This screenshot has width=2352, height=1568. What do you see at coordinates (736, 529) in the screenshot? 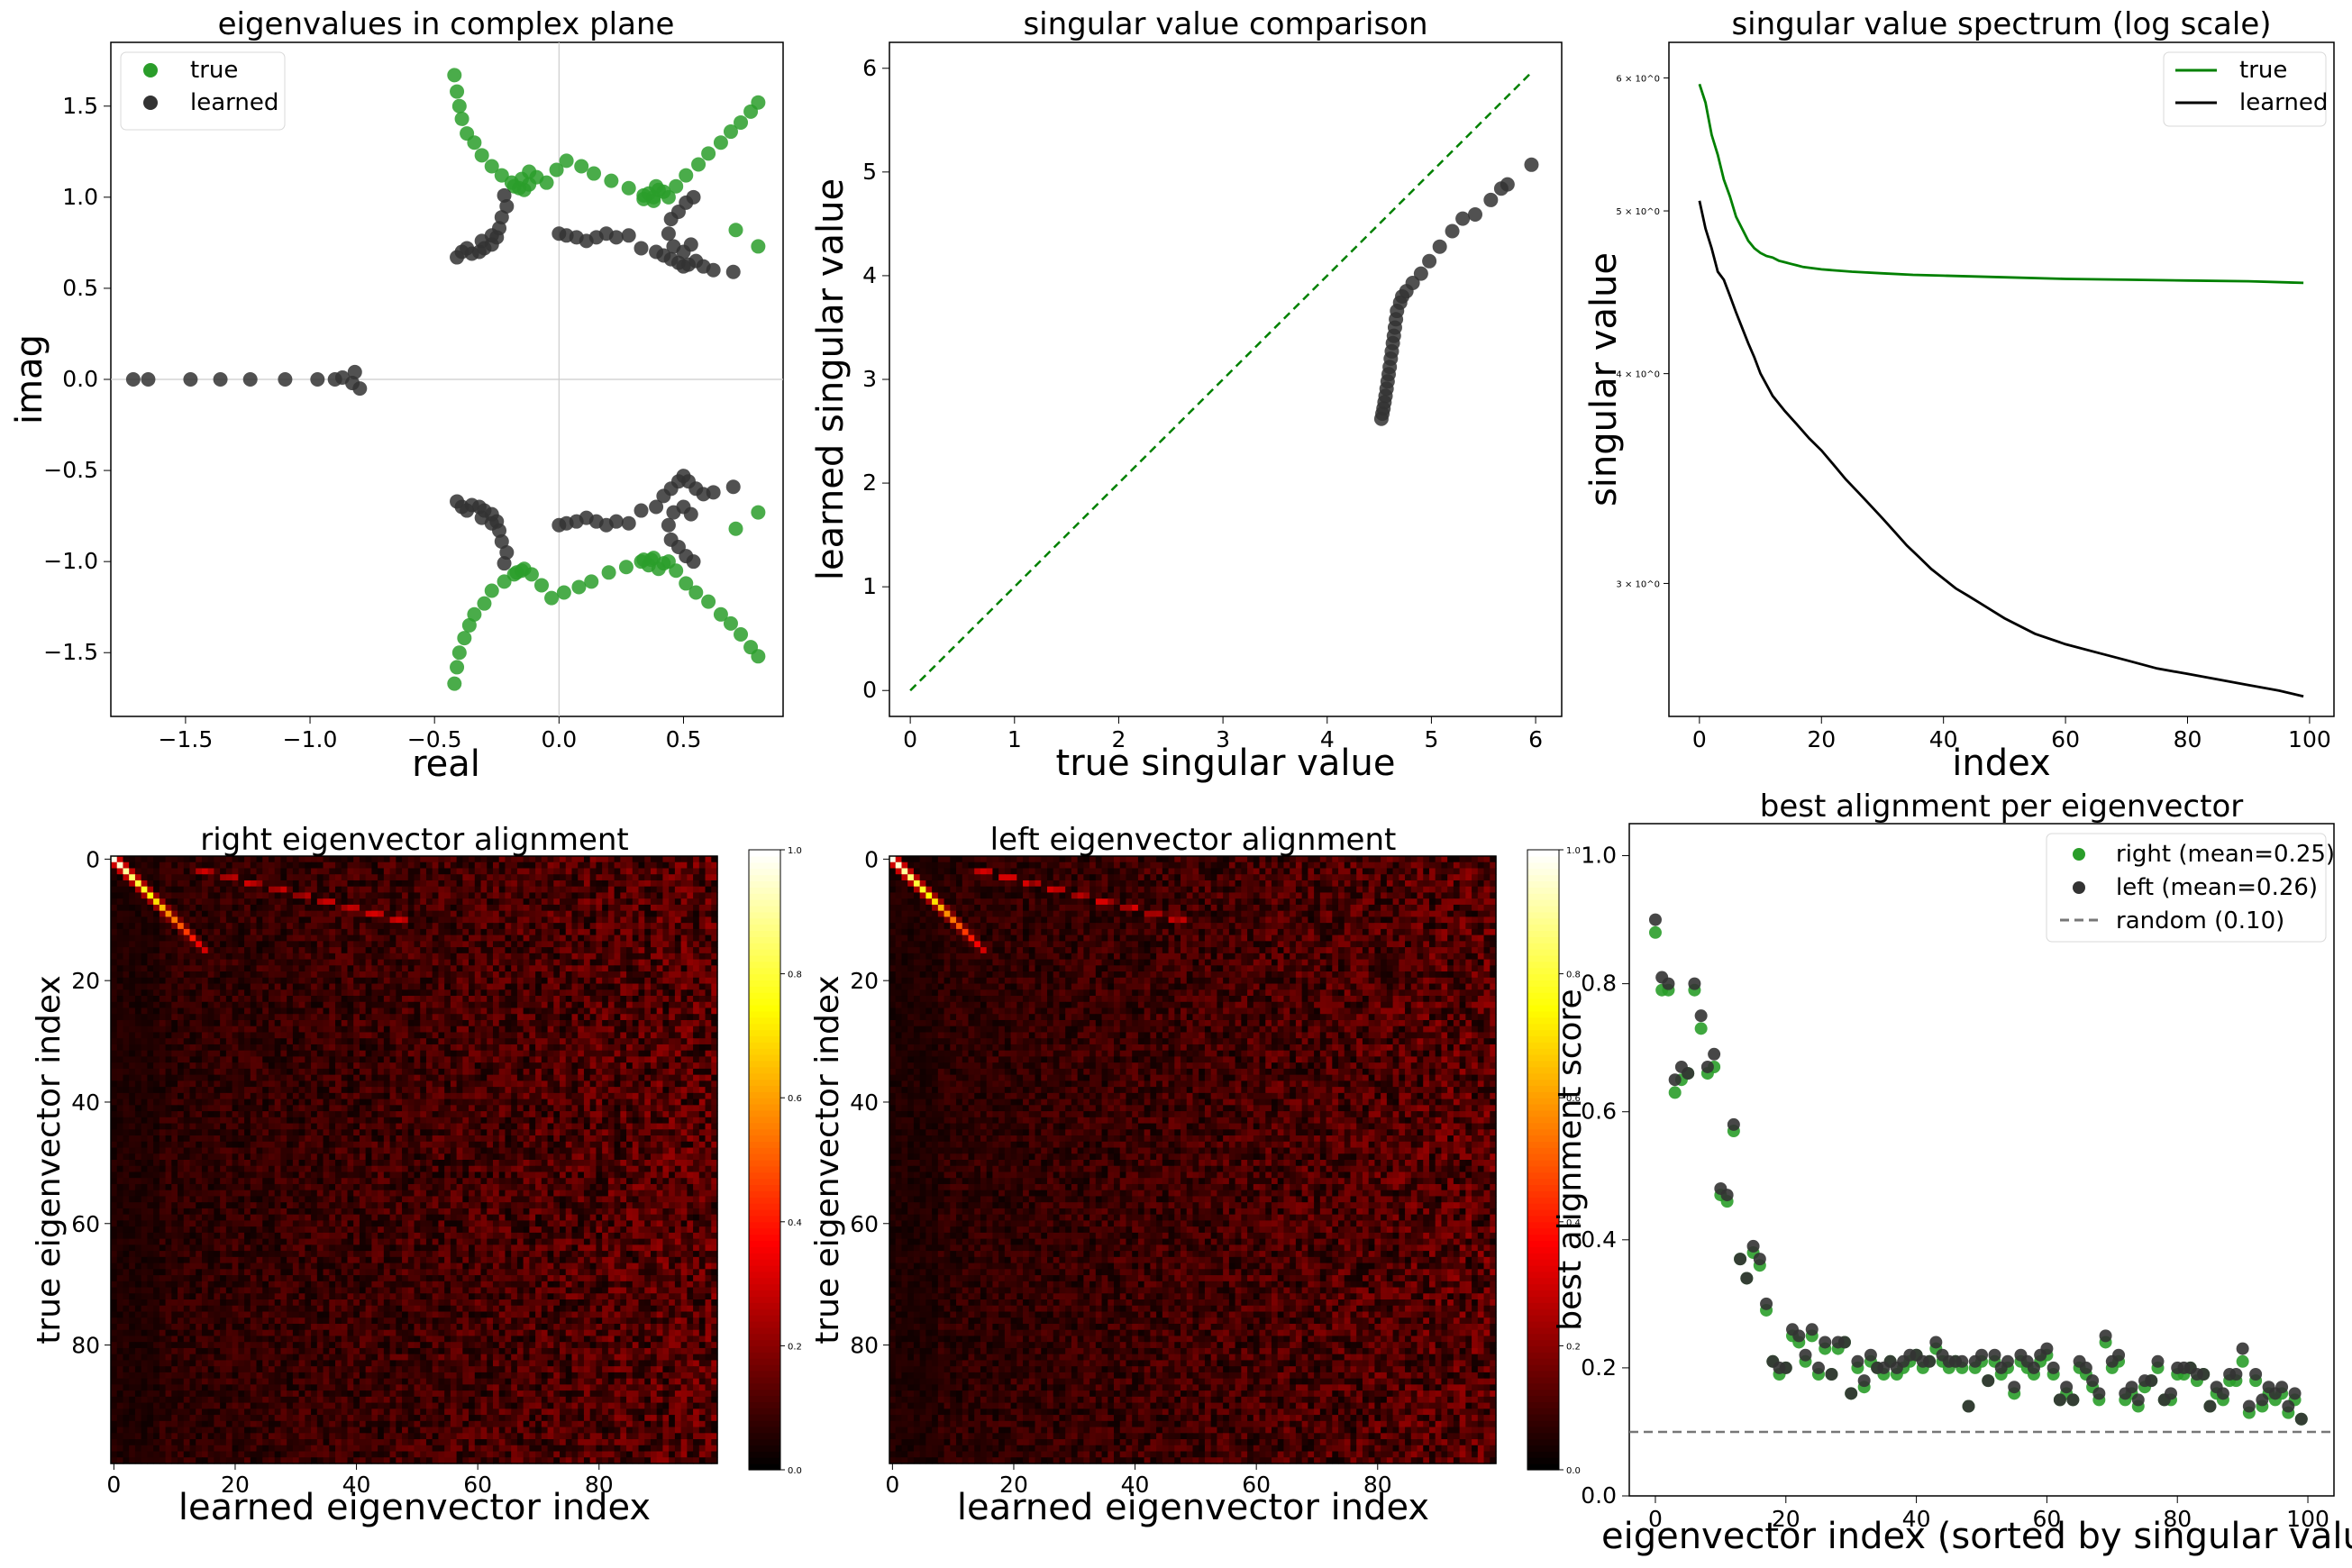
I see `true-eigenvalue-point` at bounding box center [736, 529].